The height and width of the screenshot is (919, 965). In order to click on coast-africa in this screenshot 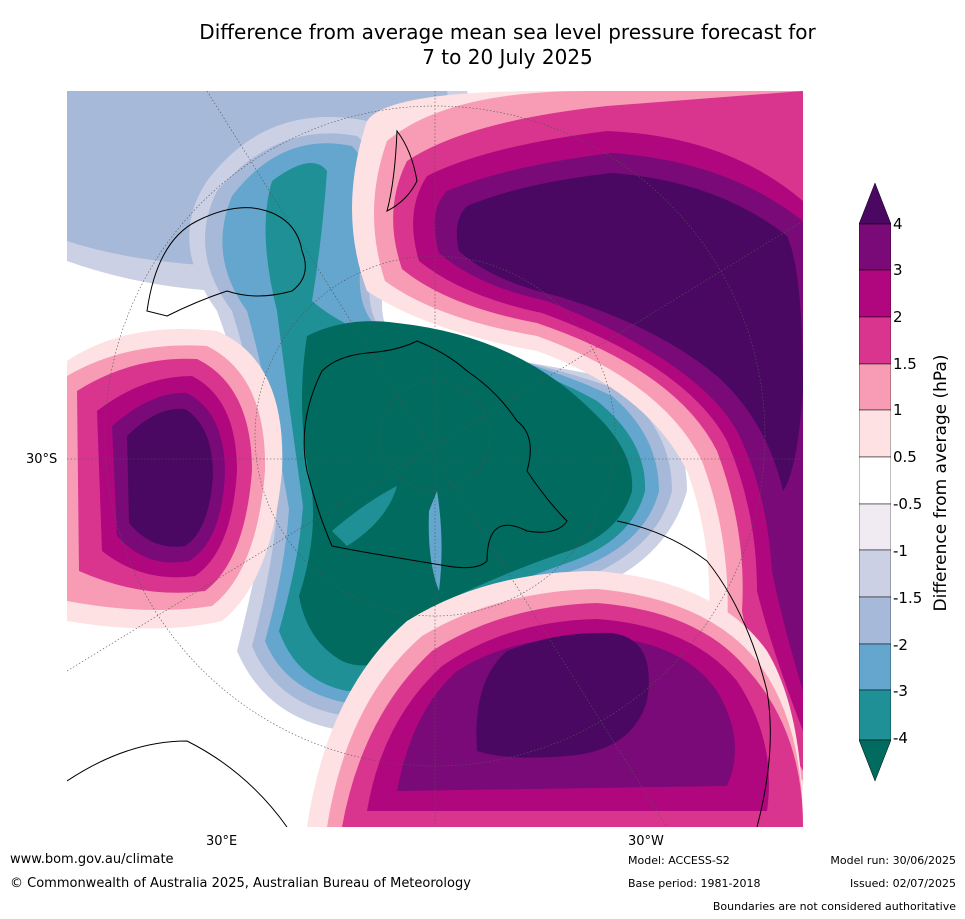, I will do `click(177, 783)`.